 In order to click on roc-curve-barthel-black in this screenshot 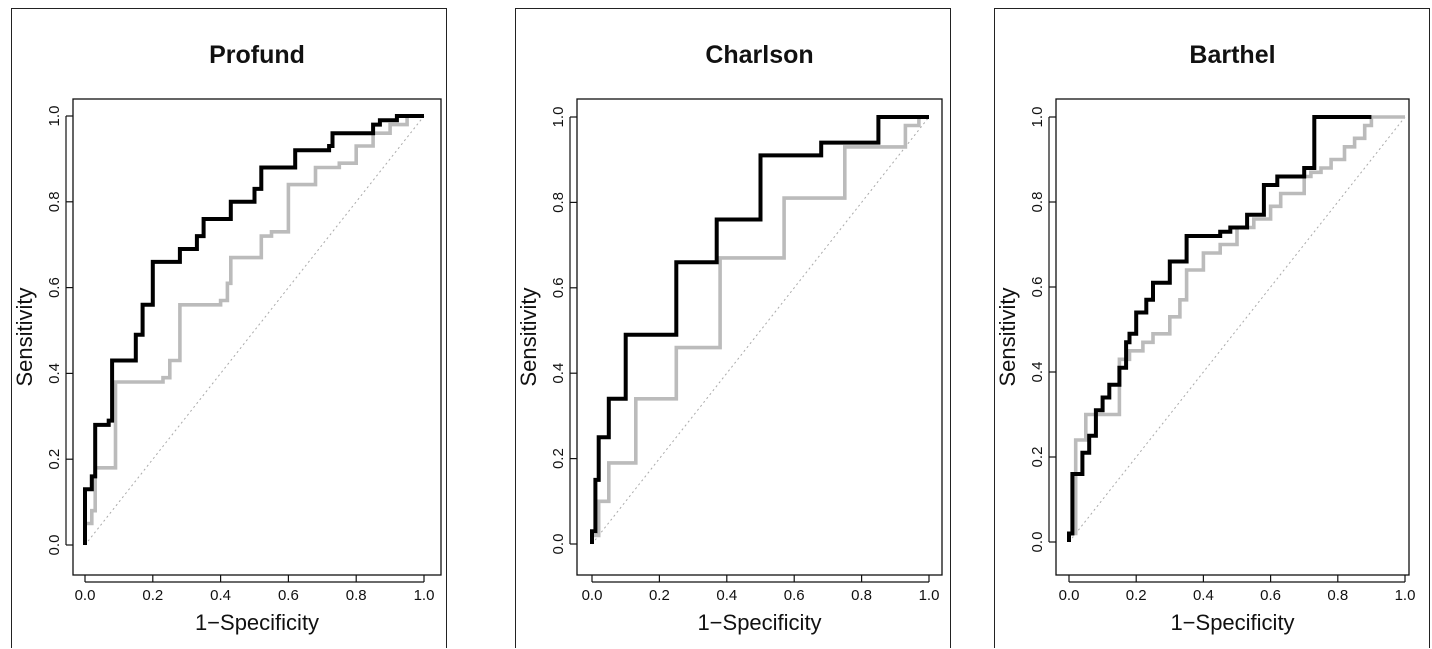, I will do `click(1219, 328)`.